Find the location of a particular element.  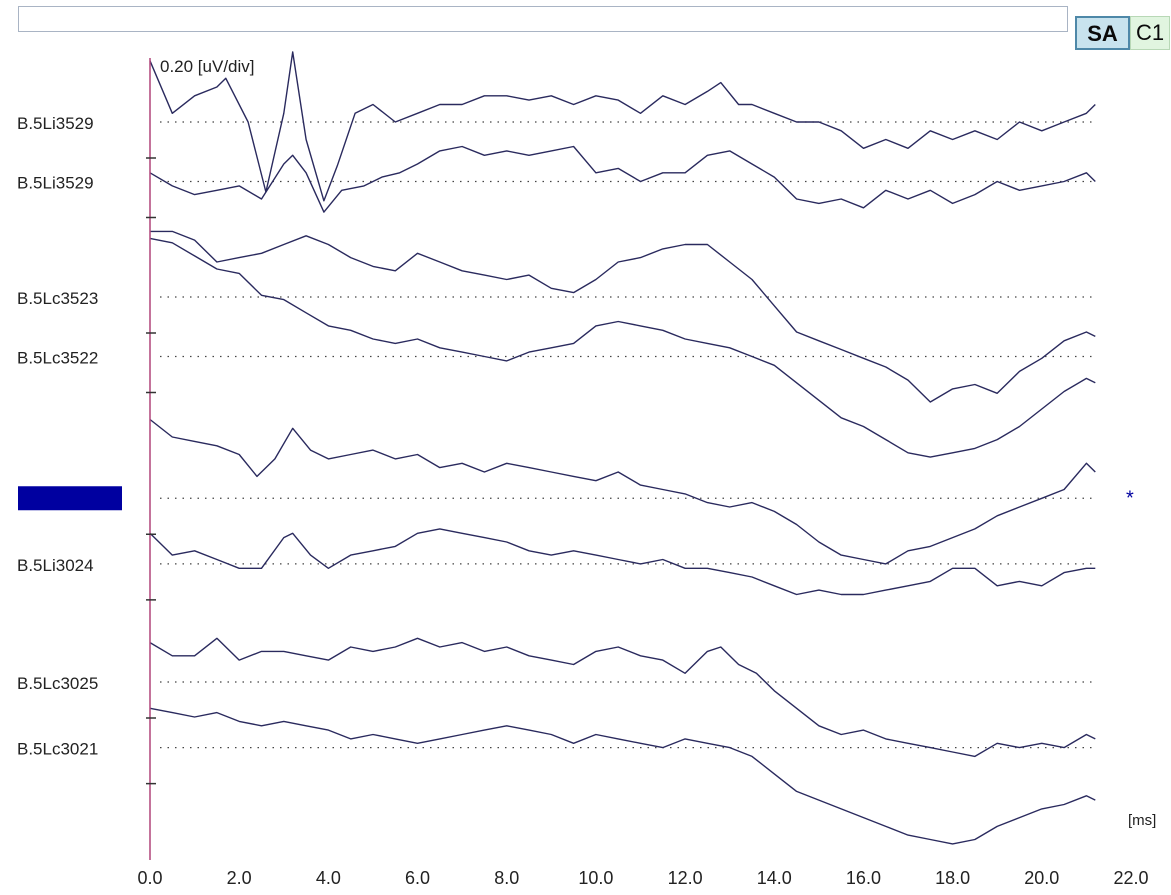

x-tick-label: 16.0 is located at coordinates (863, 878).